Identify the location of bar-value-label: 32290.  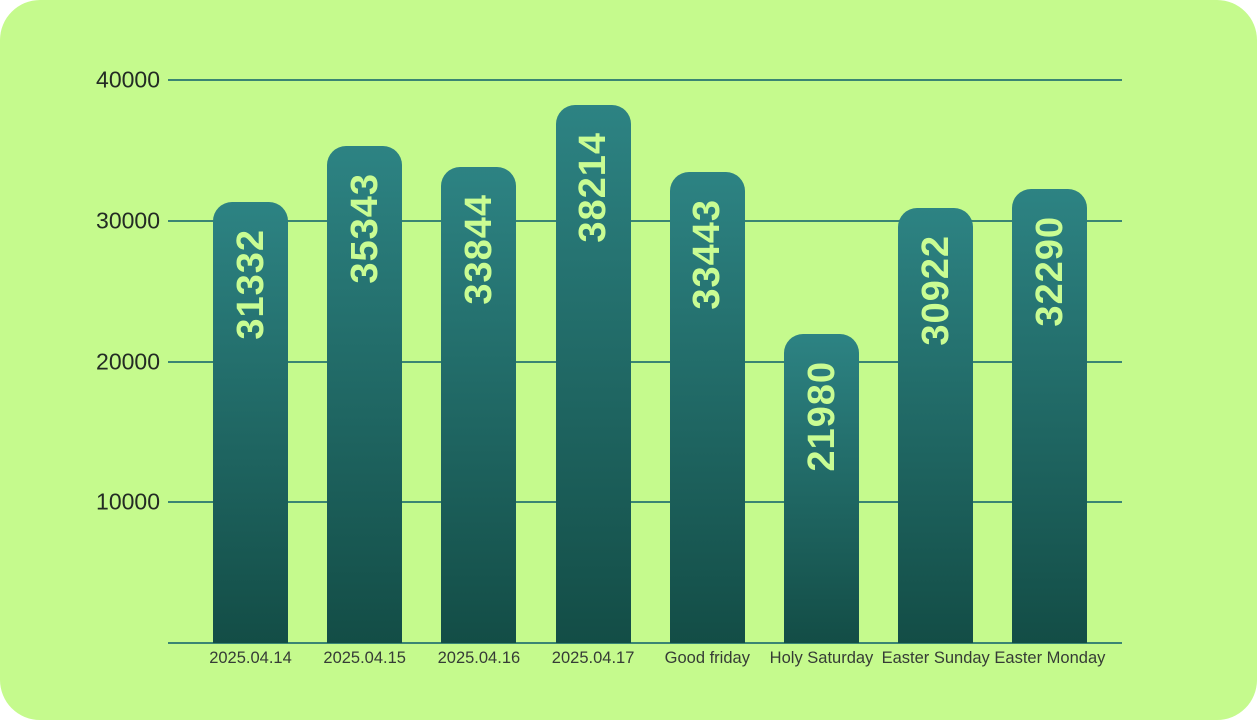
(1049, 271).